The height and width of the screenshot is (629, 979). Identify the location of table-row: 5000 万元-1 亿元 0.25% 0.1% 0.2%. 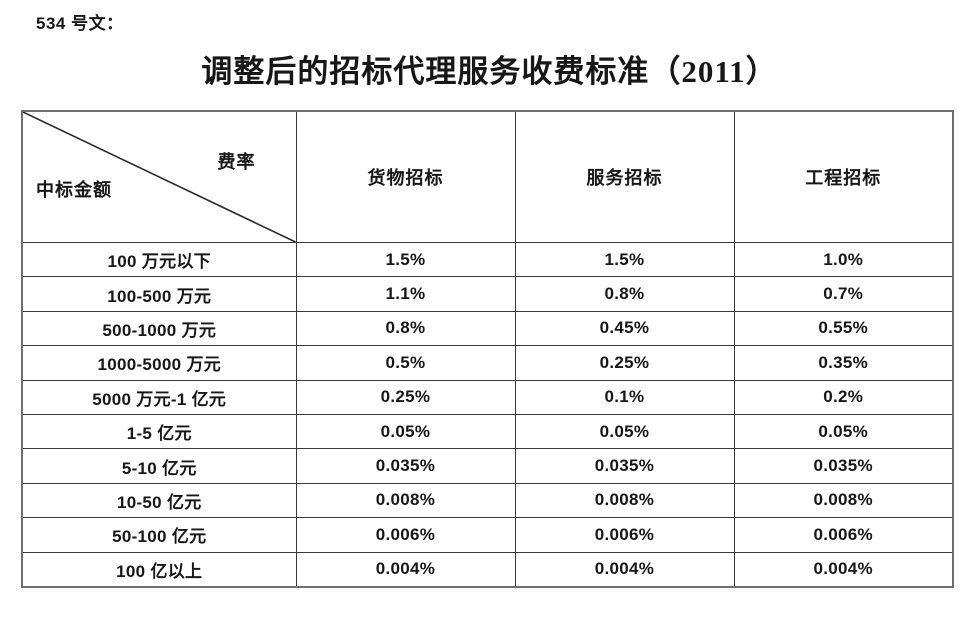
(487, 397).